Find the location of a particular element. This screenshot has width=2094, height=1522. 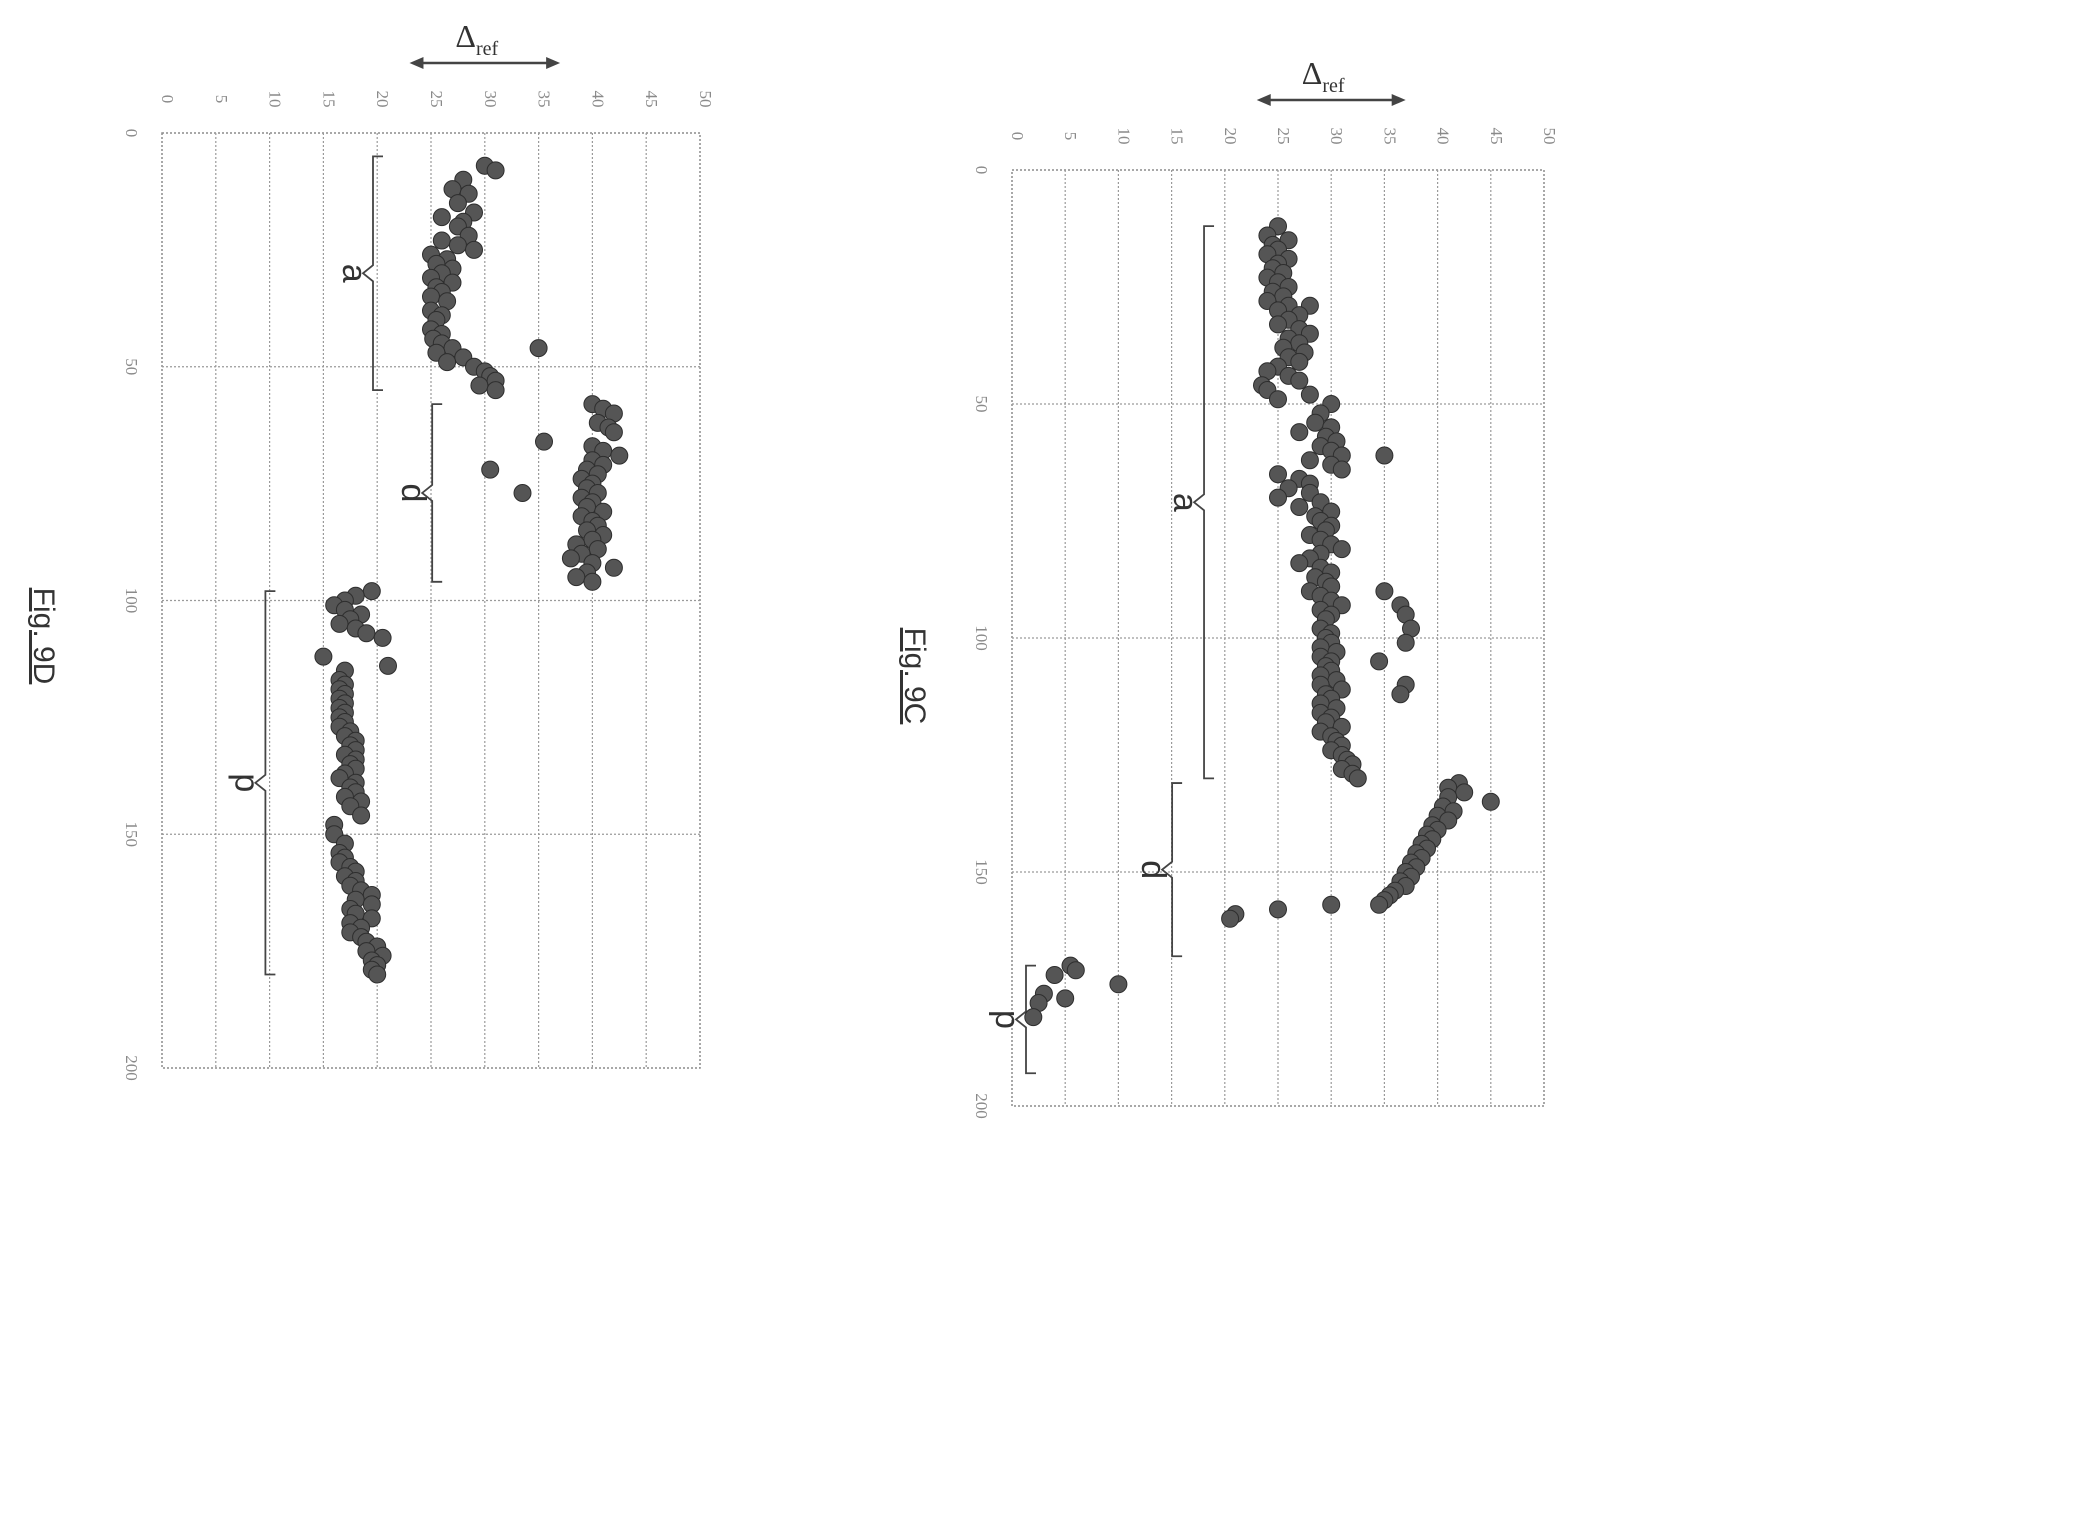

x-tick-label: 50 is located at coordinates (131, 366).